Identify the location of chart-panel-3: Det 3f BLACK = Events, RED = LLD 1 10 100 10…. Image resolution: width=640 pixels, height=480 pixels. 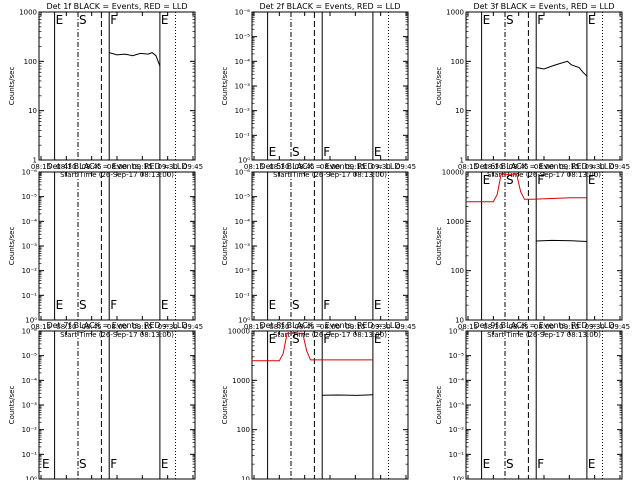
(532, 90).